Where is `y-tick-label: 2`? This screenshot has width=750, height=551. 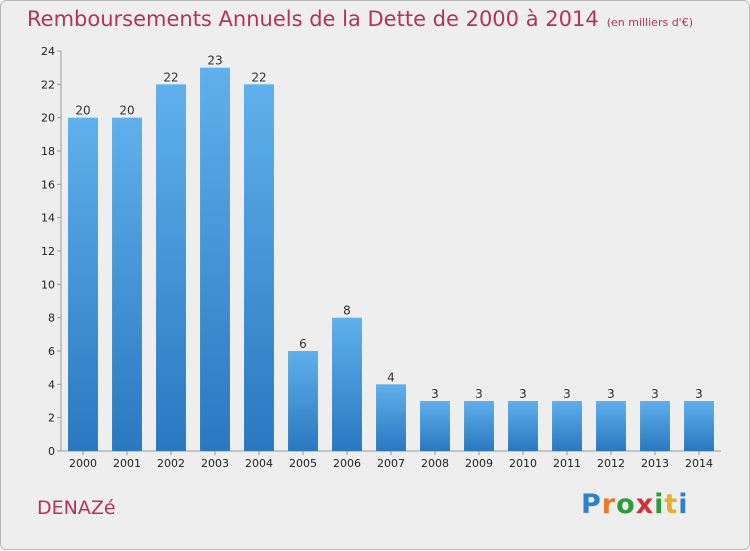 y-tick-label: 2 is located at coordinates (51, 418).